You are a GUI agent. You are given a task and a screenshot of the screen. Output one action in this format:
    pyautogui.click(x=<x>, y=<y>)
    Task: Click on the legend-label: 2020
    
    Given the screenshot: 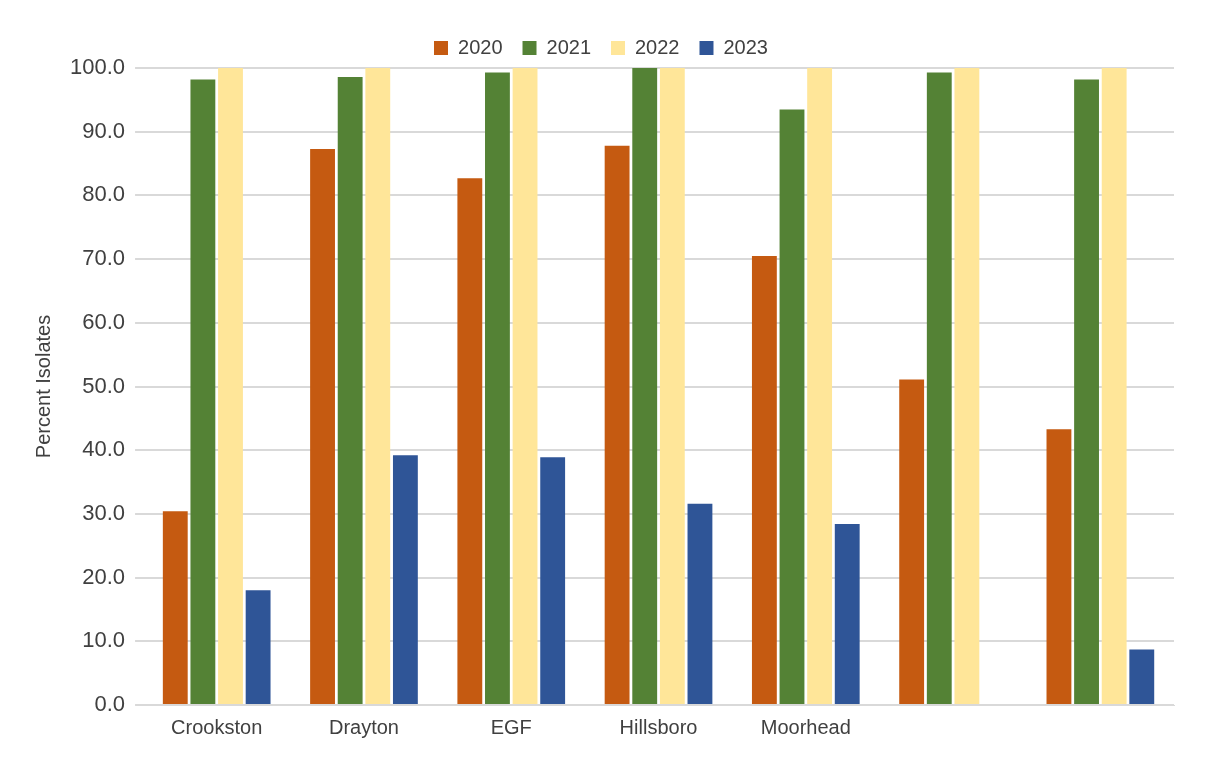 What is the action you would take?
    pyautogui.click(x=480, y=46)
    